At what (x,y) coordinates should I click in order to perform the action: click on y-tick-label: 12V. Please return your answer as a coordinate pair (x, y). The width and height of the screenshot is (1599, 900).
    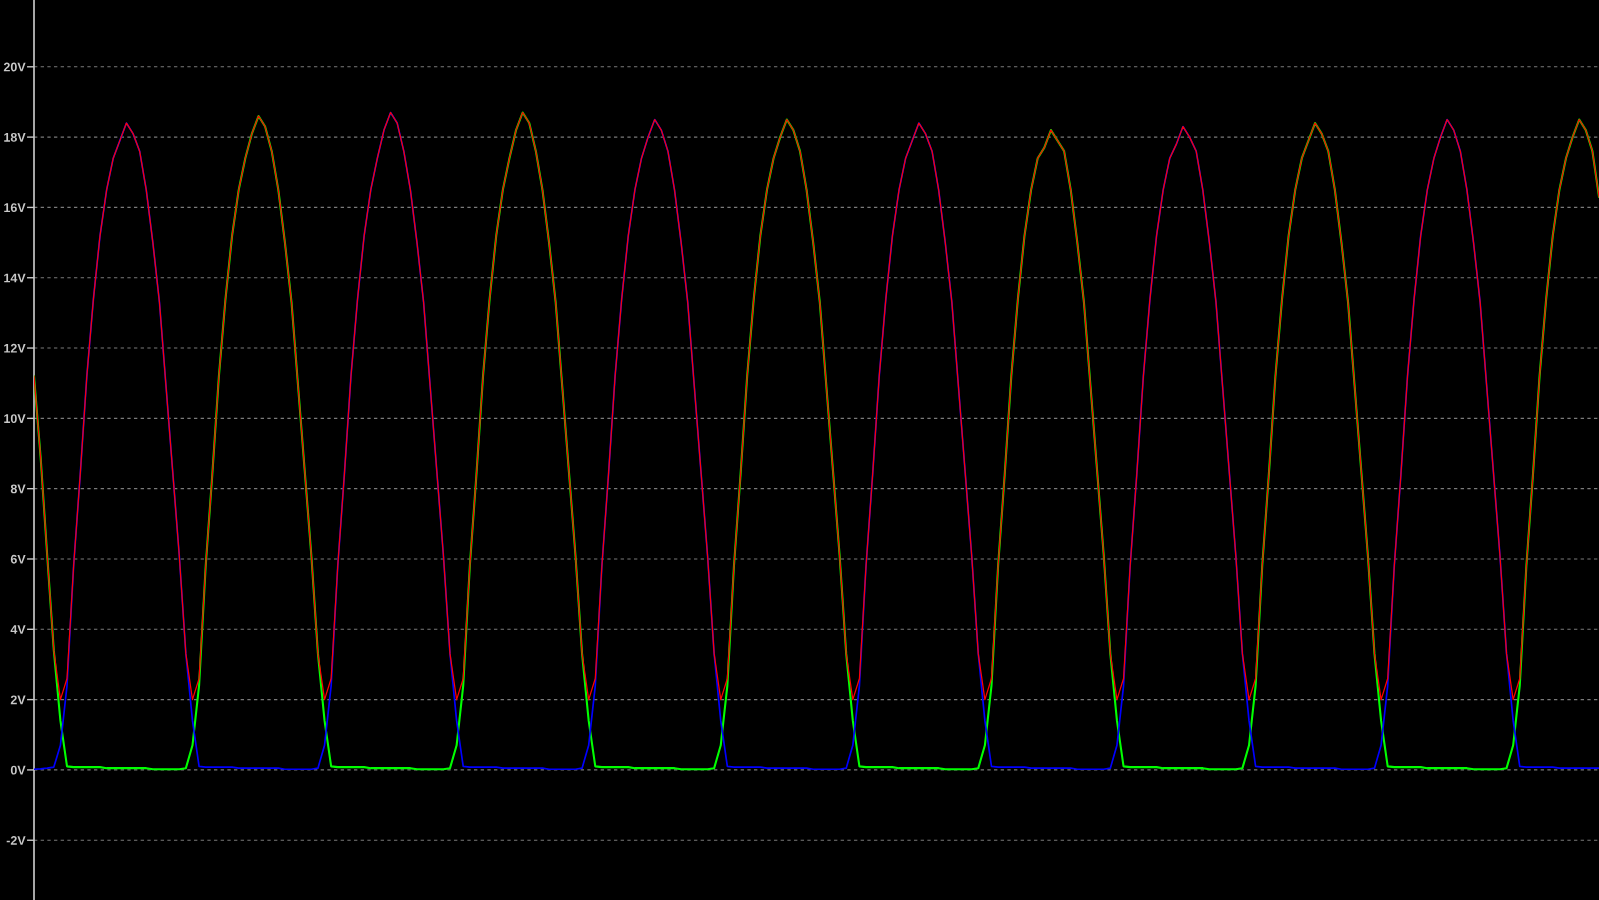
    Looking at the image, I should click on (15, 348).